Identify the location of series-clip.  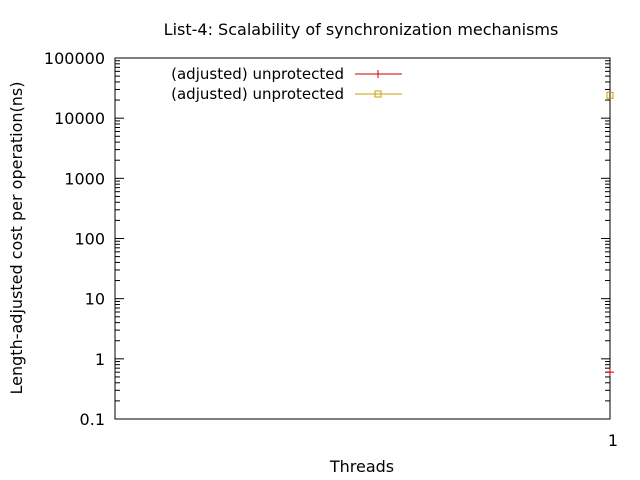
(610, 234).